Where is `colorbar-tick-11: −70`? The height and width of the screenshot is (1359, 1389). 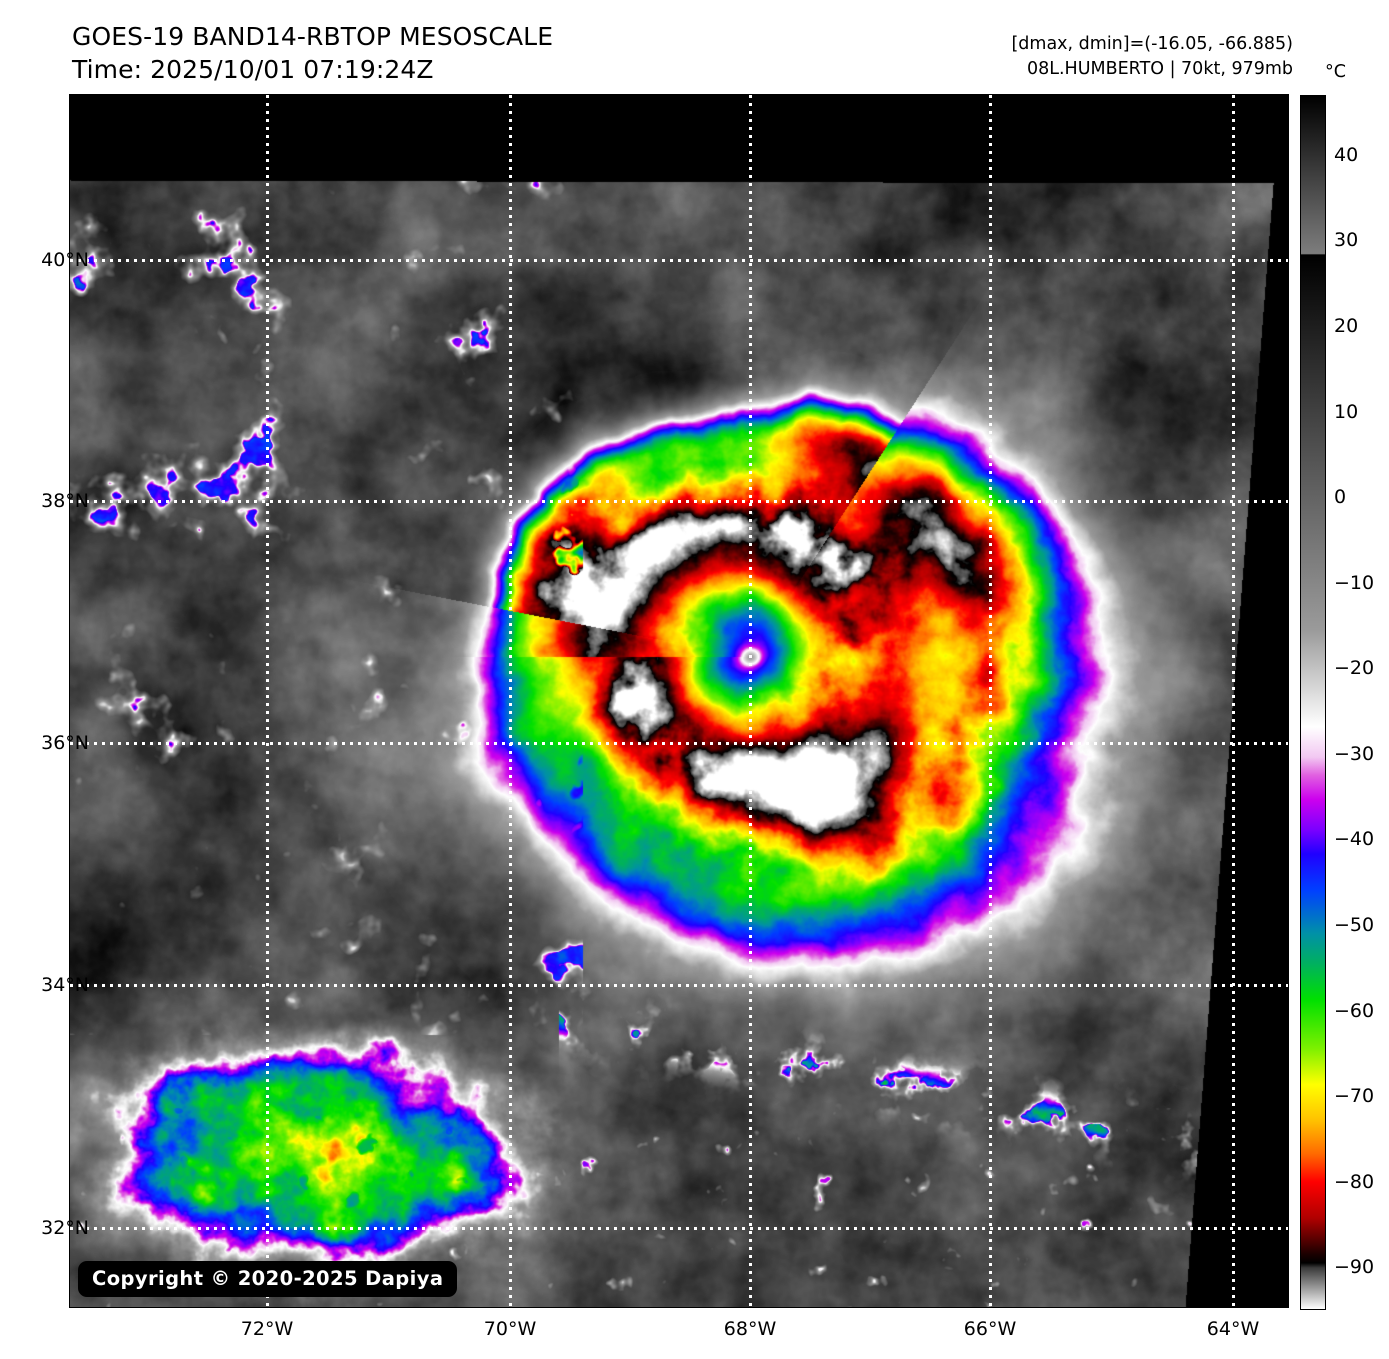
colorbar-tick-11: −70 is located at coordinates (1354, 1096).